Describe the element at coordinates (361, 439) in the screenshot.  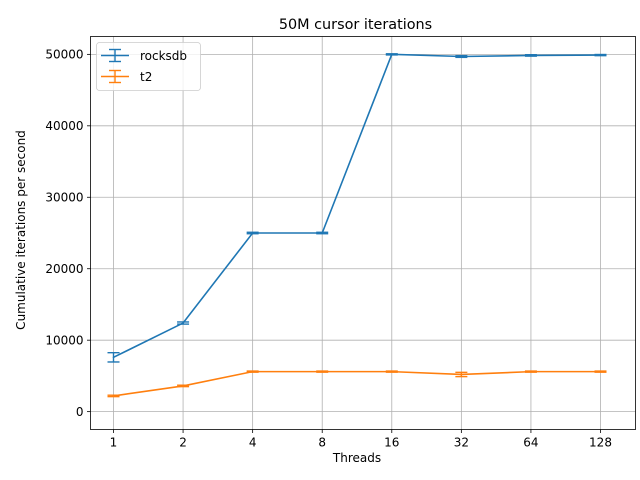
I see `x-axis: 1 2 4 8 16 32 64 128` at that location.